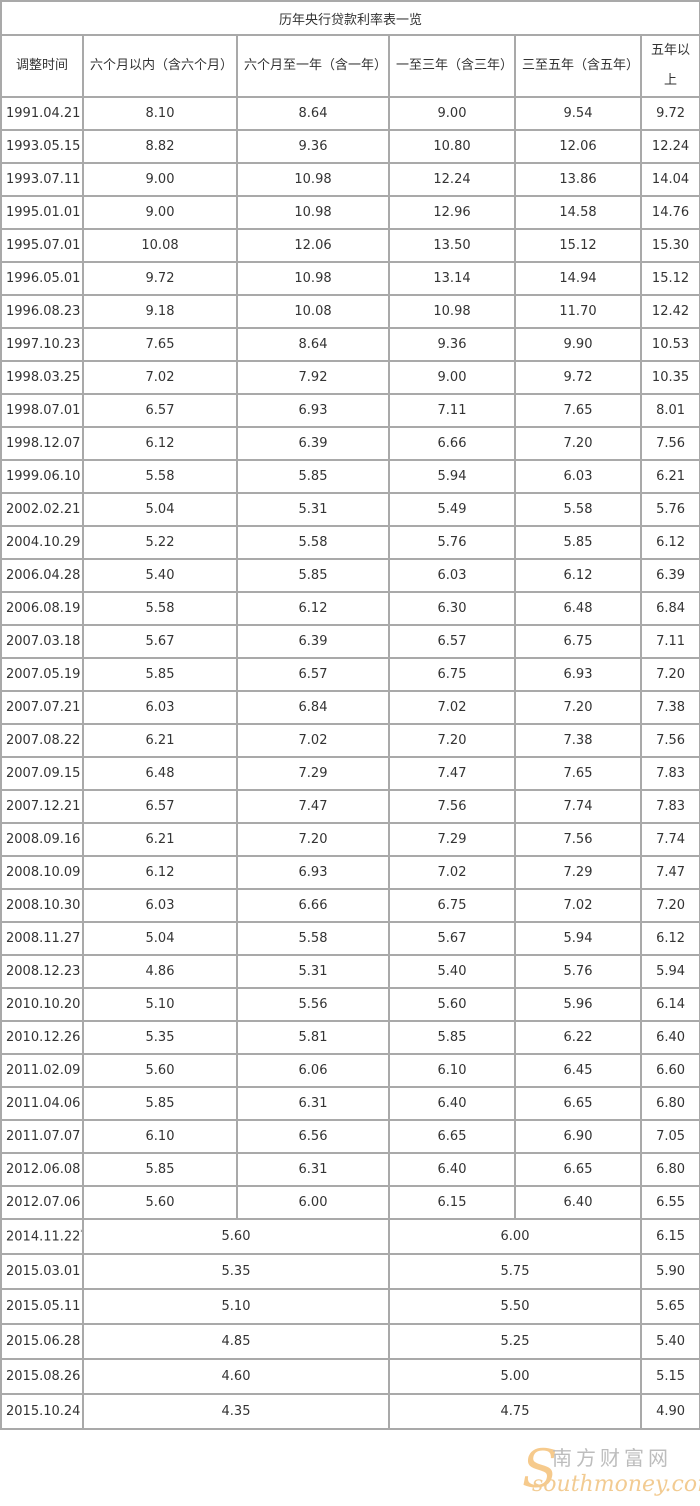  I want to click on table-row: 2007.08.22 6.21 7.02 7.20 7.38 7.56, so click(350, 740).